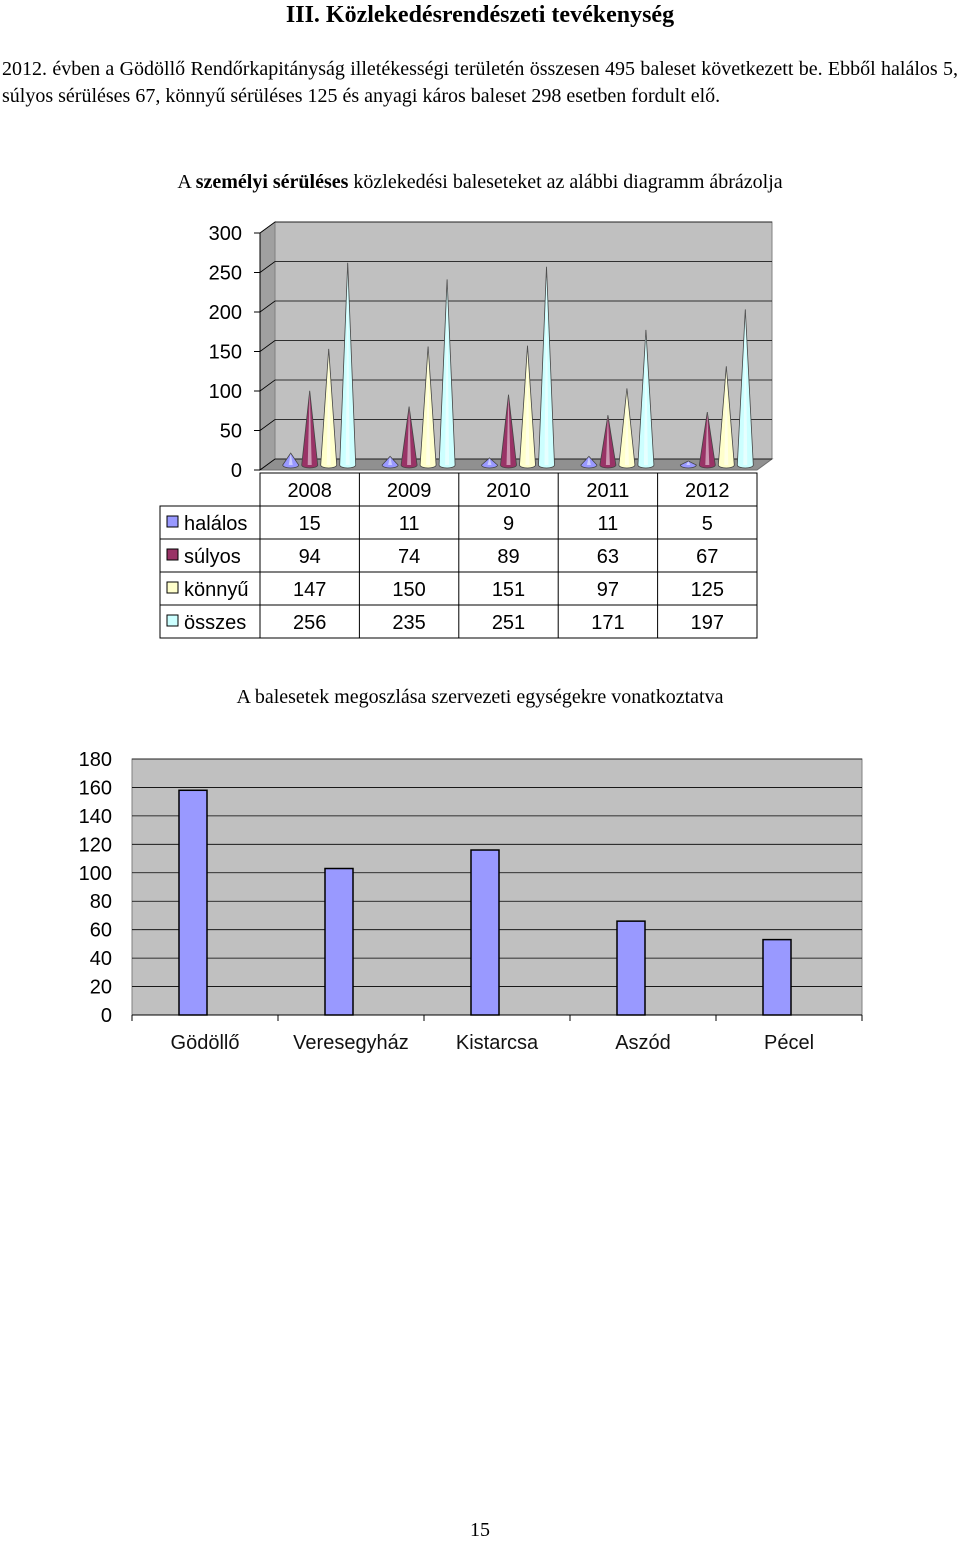  Describe the element at coordinates (95, 760) in the screenshot. I see `chart2-ytick-label: 180` at that location.